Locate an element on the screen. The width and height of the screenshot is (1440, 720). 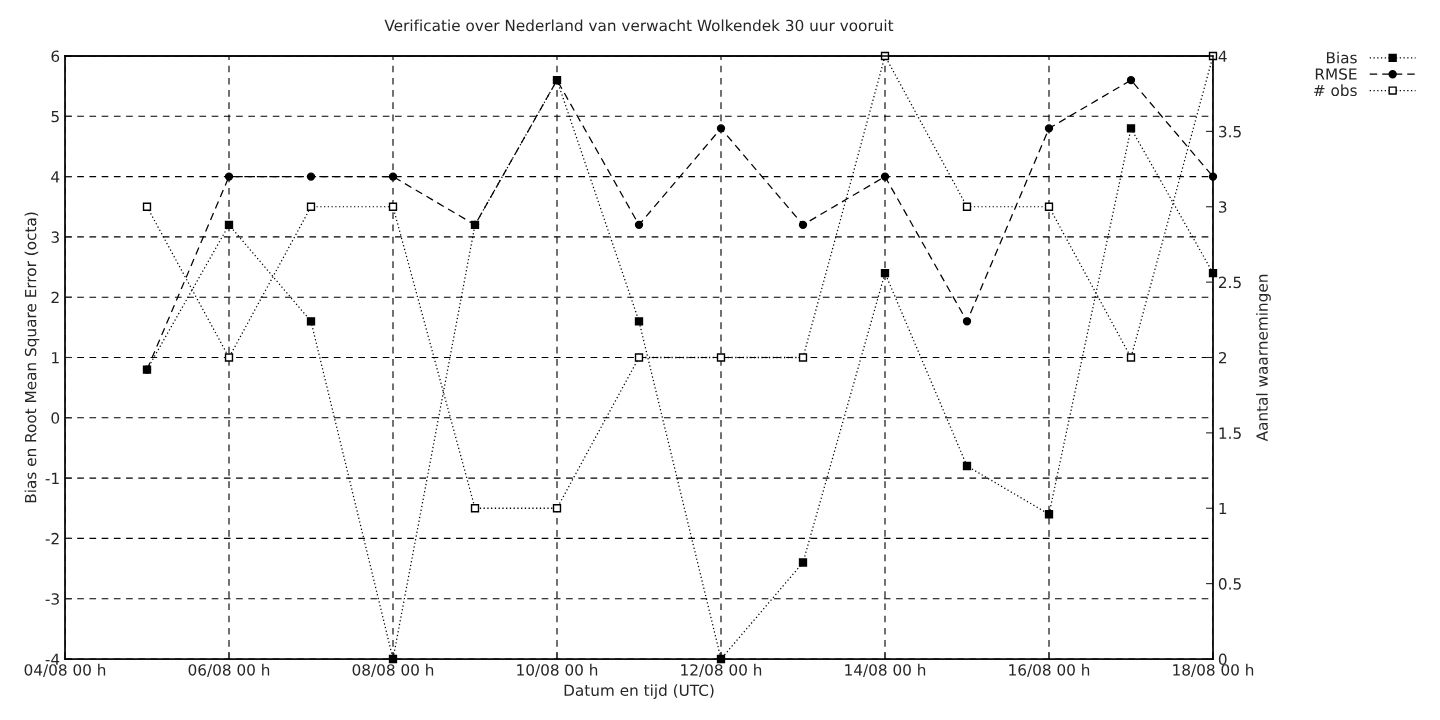
y-tick-label: 0 is located at coordinates (55, 418).